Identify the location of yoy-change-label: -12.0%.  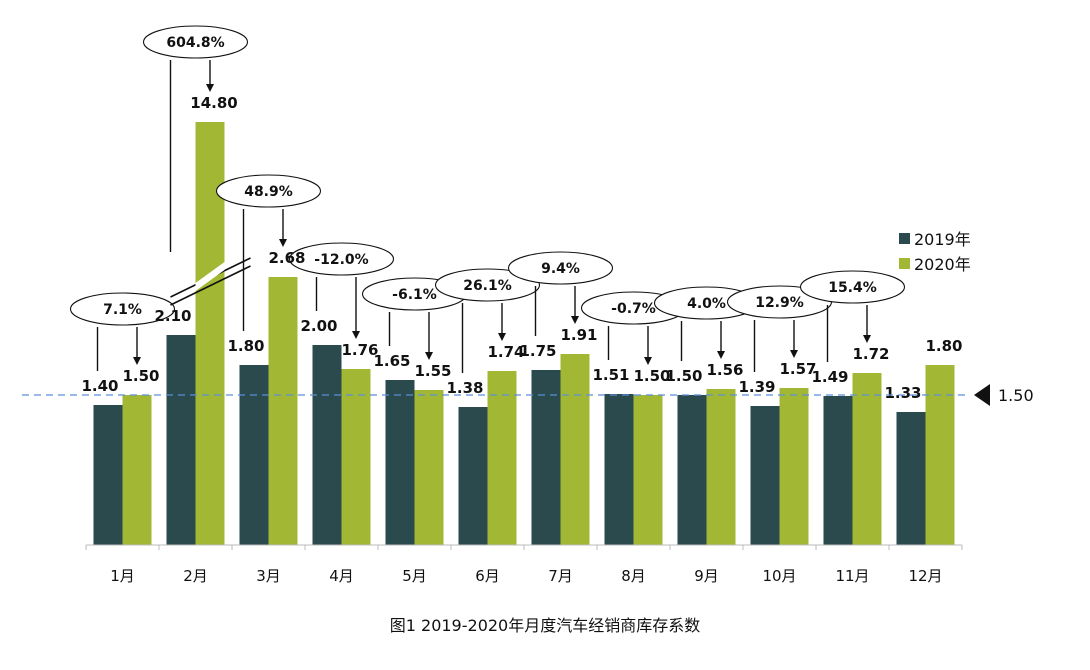
(341, 260).